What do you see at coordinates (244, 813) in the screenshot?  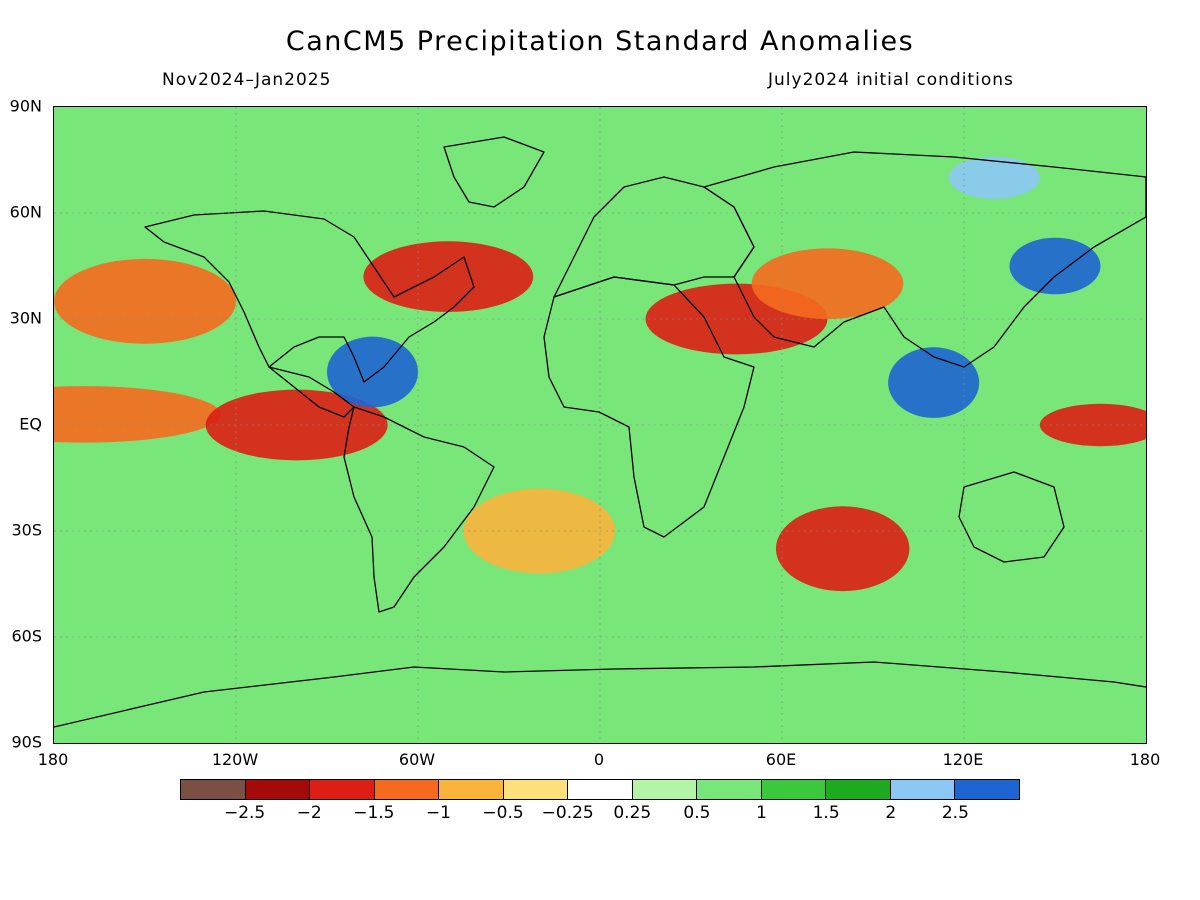 I see `colorbar-tick-label: −2.5` at bounding box center [244, 813].